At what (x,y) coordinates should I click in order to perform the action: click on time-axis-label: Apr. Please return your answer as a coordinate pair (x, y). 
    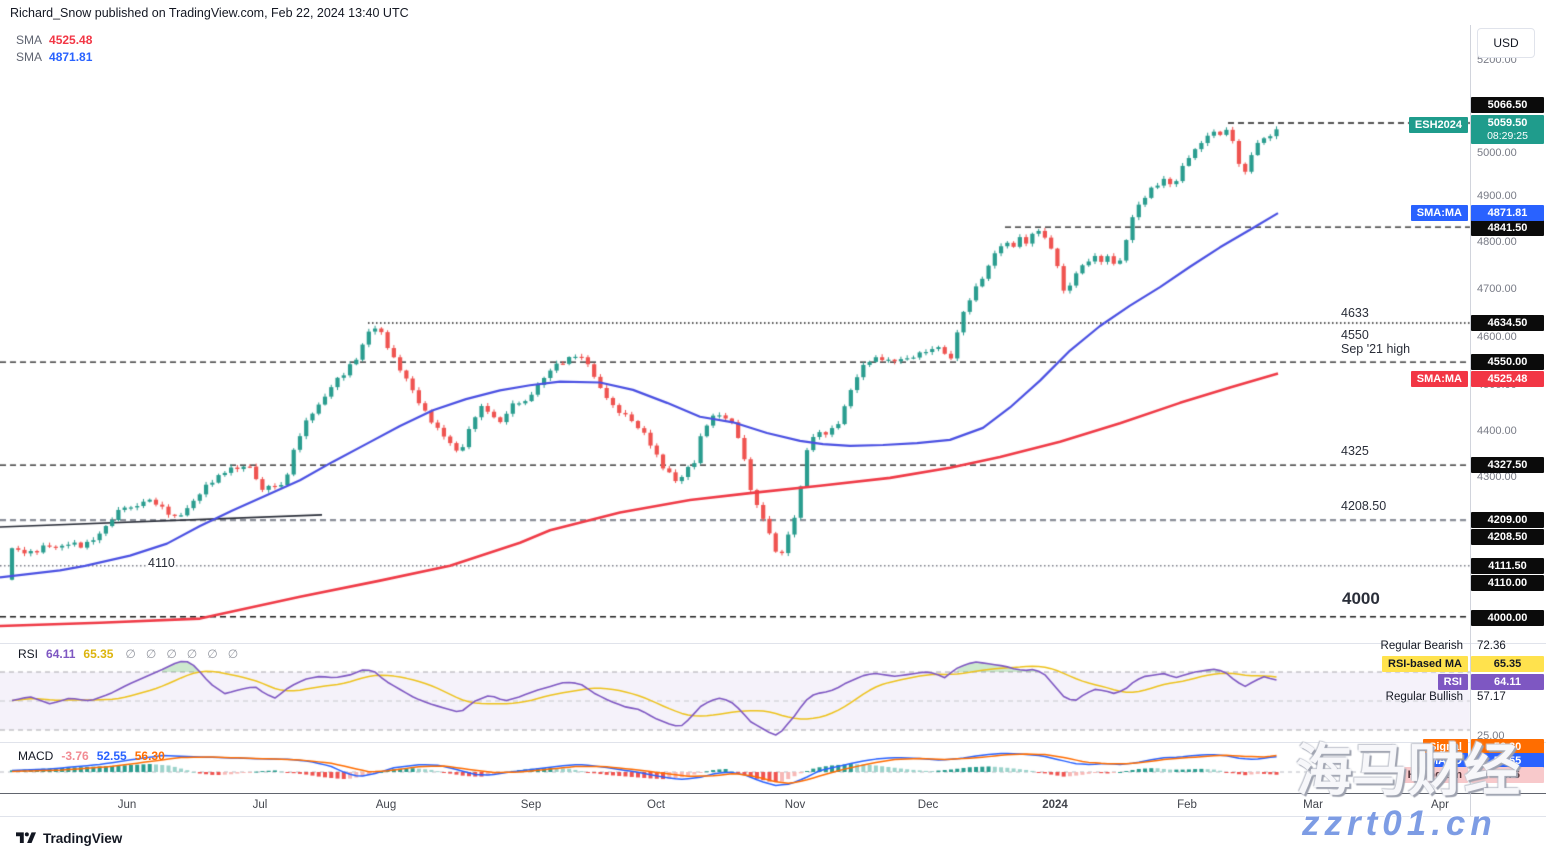
    Looking at the image, I should click on (1440, 805).